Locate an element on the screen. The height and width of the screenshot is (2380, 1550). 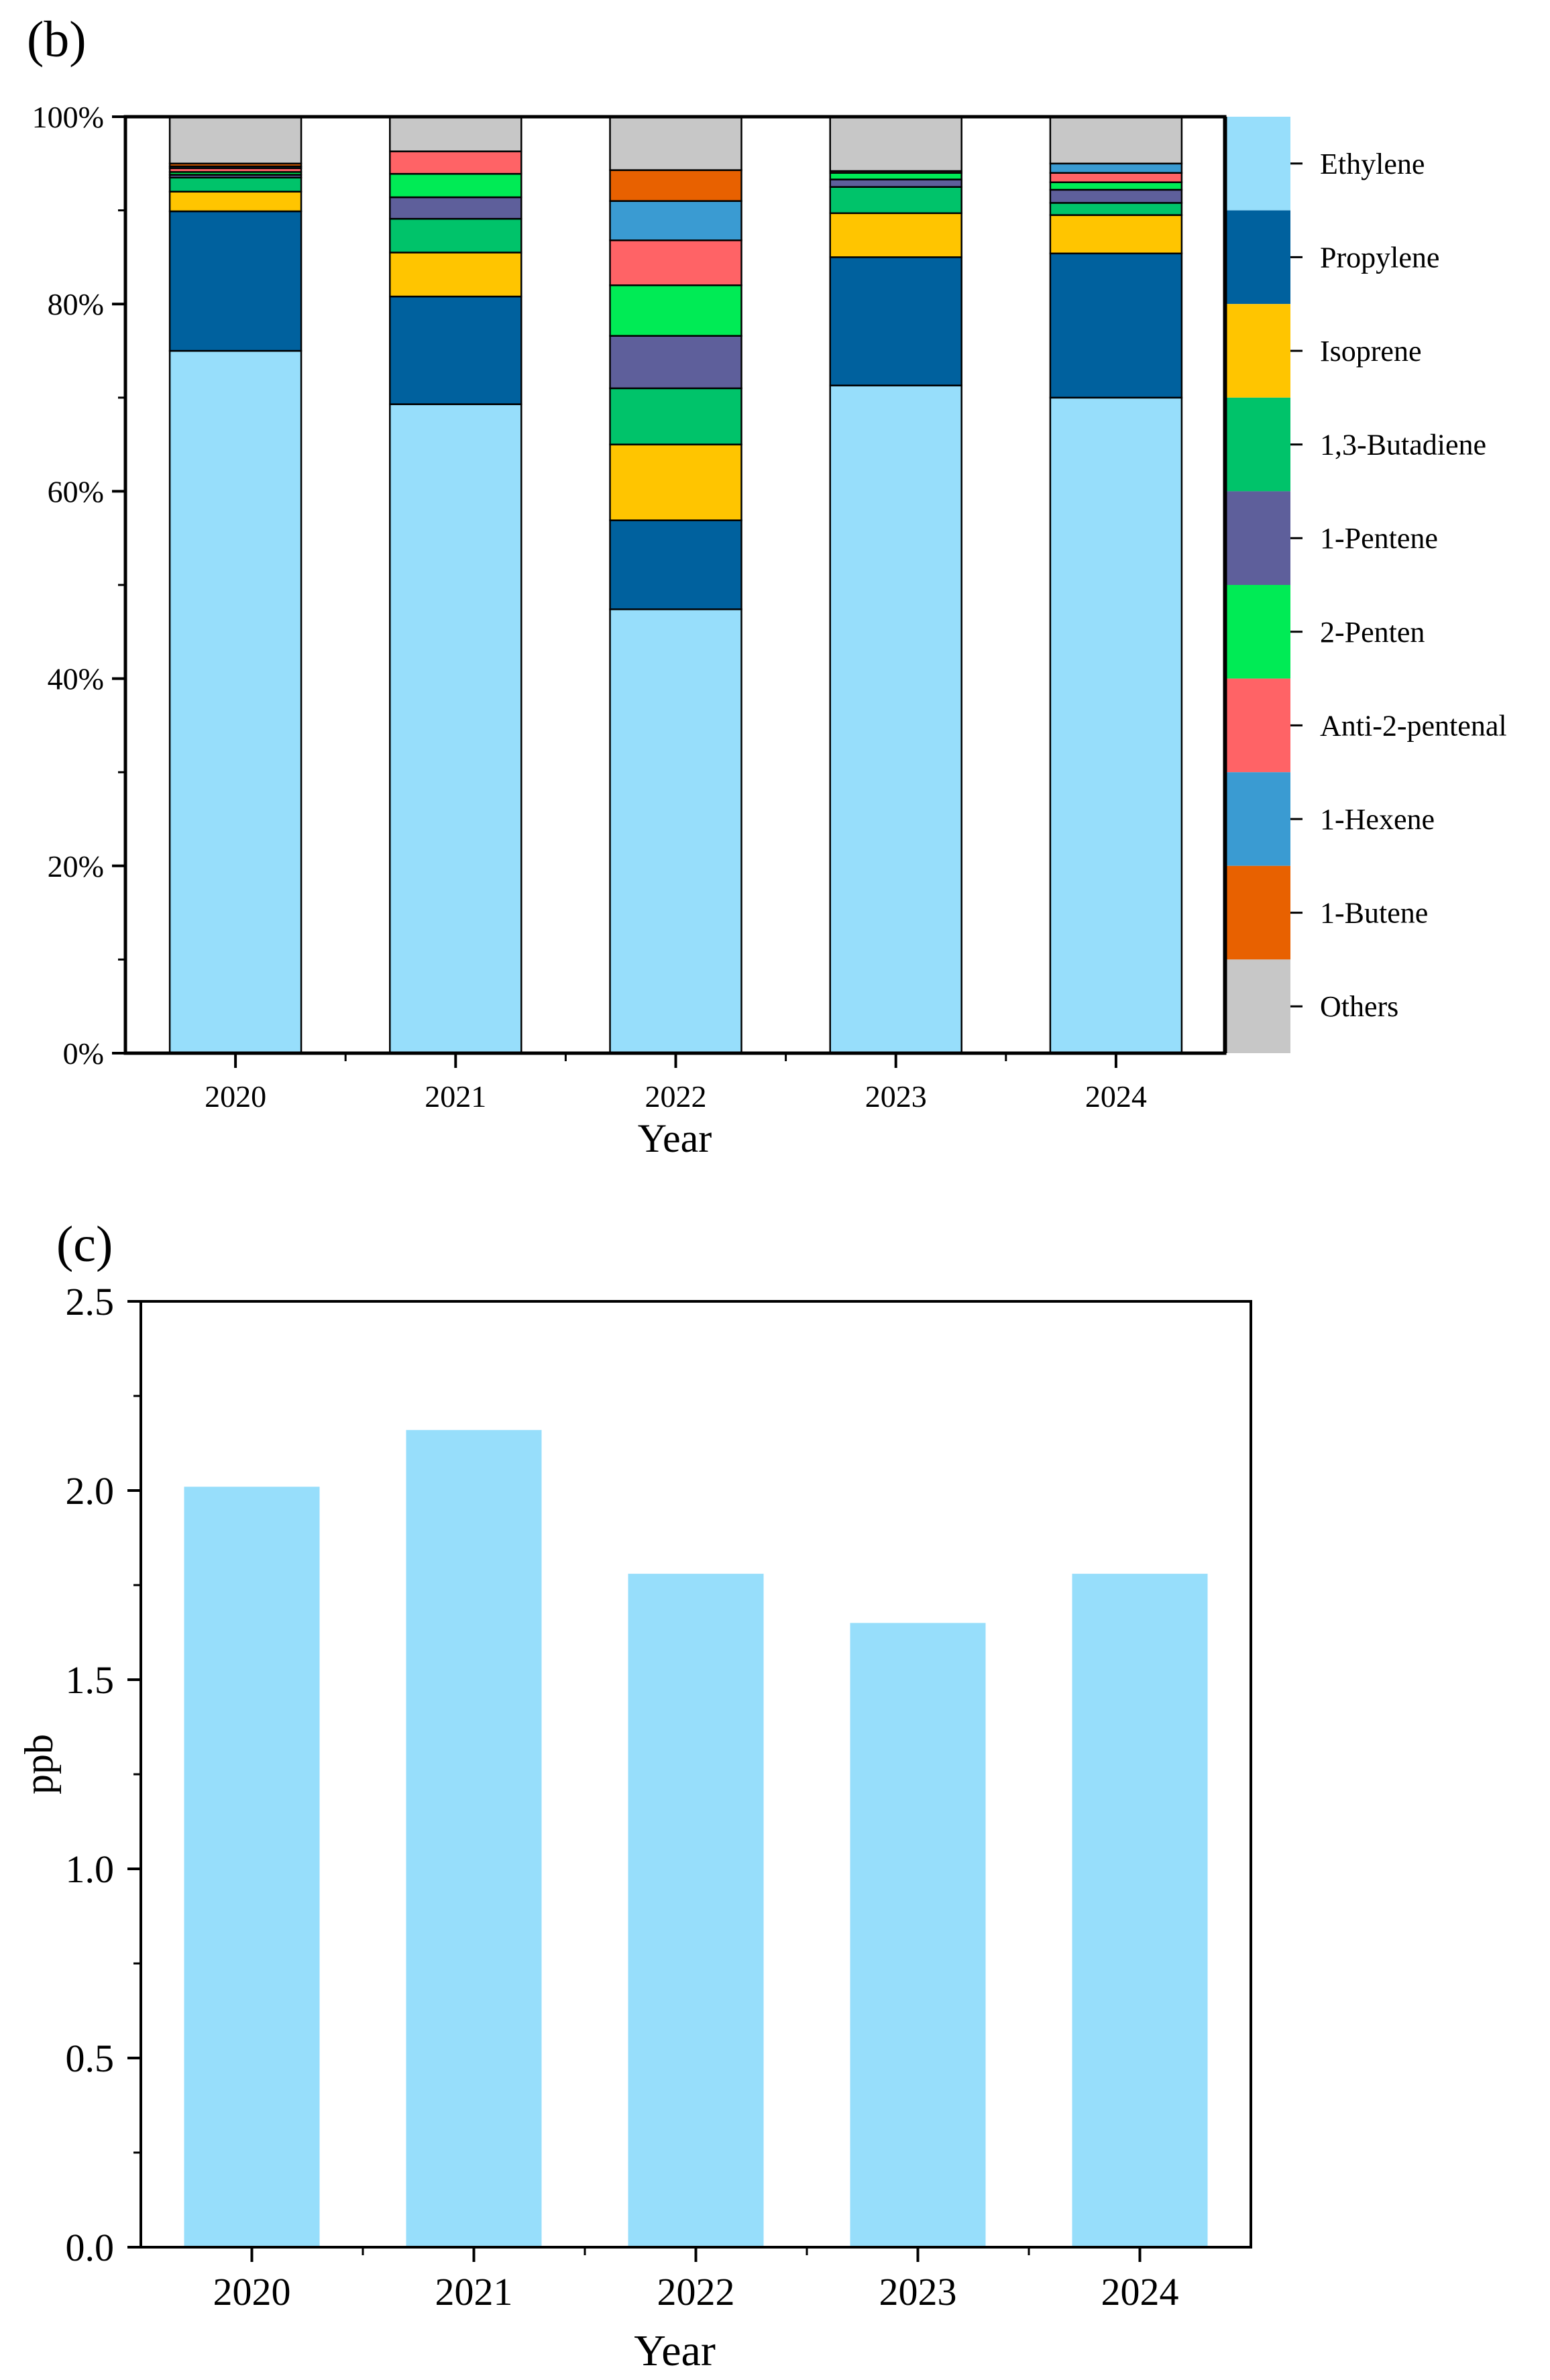
bar-segment-2020-s0 is located at coordinates (235, 701).